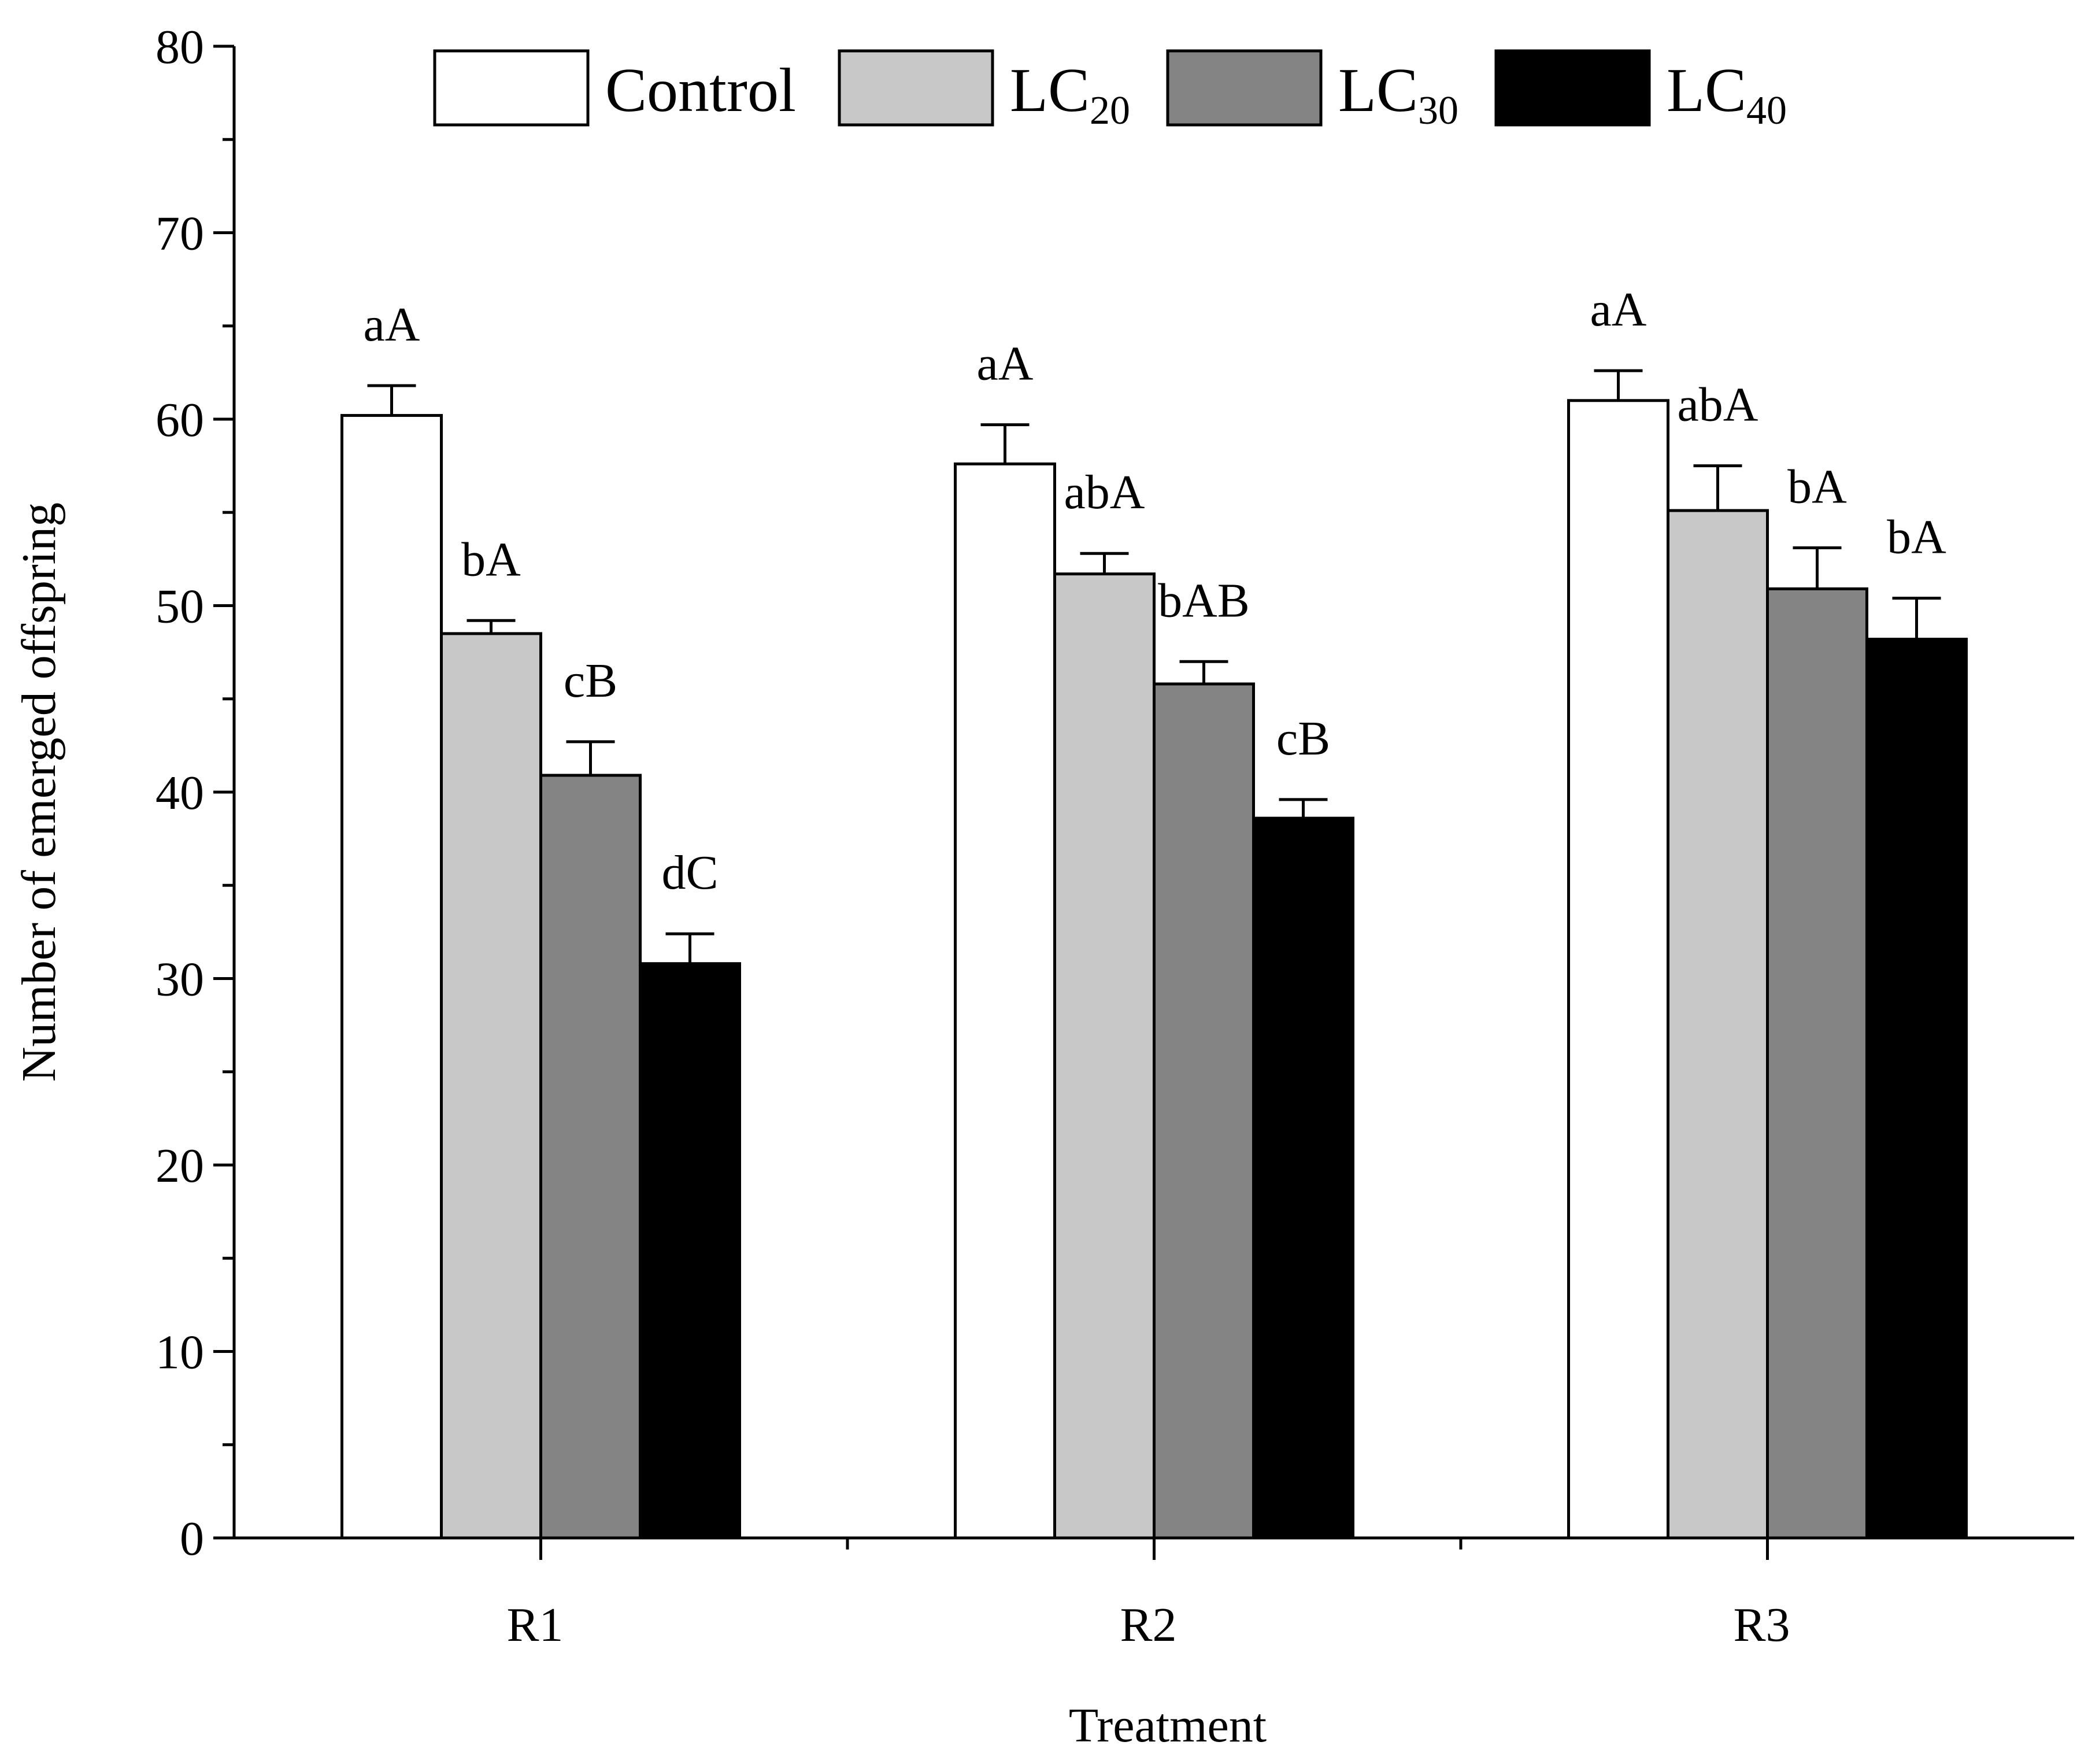 This screenshot has height=1764, width=2077. Describe the element at coordinates (180, 793) in the screenshot. I see `y-tick-label: 40` at that location.